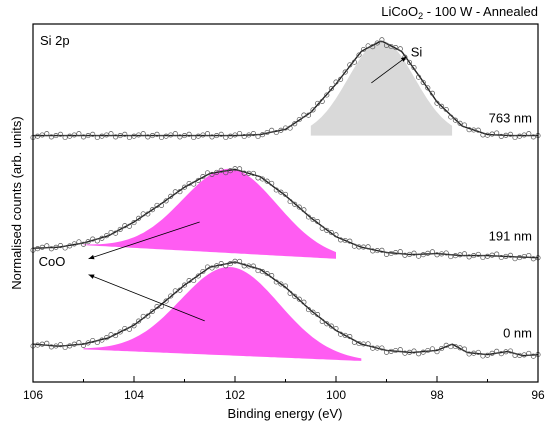 The width and height of the screenshot is (550, 435). Describe the element at coordinates (403, 59) in the screenshot. I see `si-arrow-head` at that location.